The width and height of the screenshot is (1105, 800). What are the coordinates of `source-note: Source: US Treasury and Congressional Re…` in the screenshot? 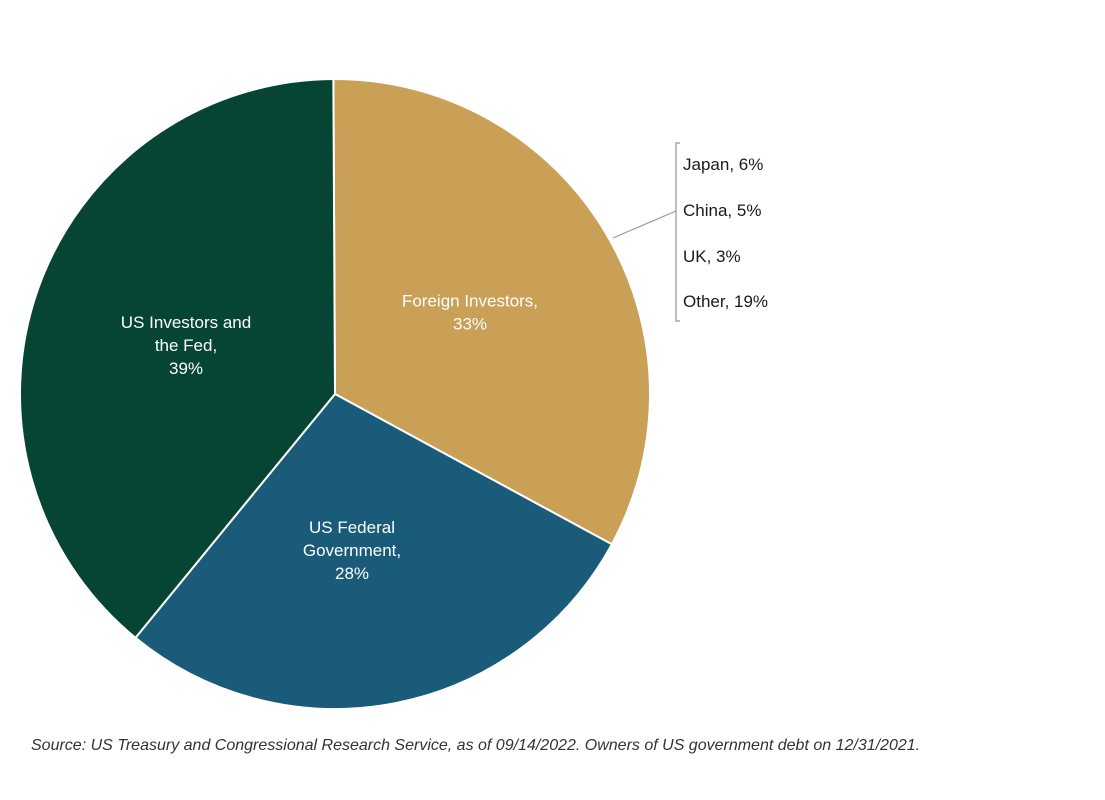 It's located at (476, 745).